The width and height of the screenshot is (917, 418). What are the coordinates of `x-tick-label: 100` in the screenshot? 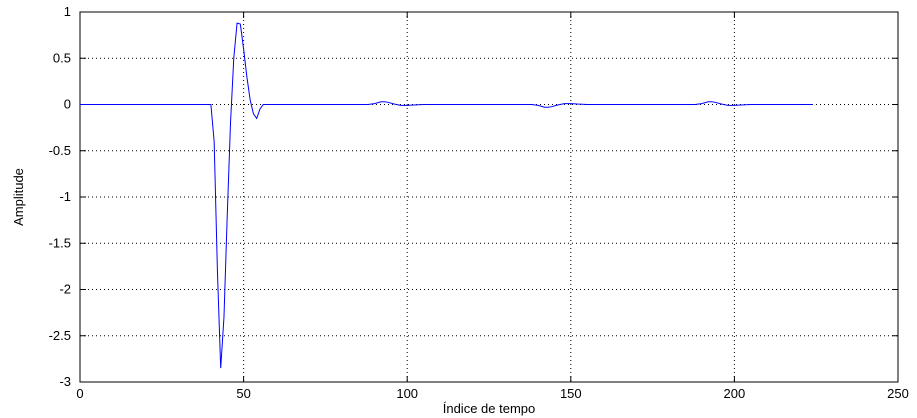 It's located at (407, 393).